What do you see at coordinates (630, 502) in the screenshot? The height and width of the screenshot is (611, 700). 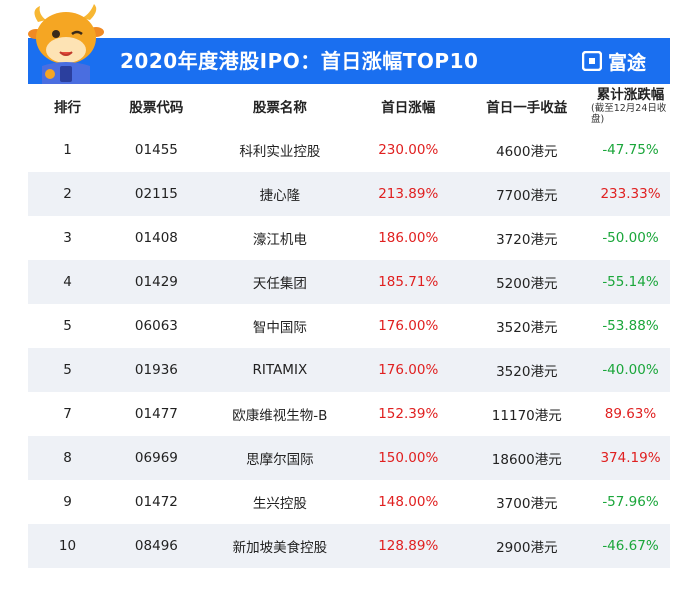 I see `cumulative-cell: -57.96%` at bounding box center [630, 502].